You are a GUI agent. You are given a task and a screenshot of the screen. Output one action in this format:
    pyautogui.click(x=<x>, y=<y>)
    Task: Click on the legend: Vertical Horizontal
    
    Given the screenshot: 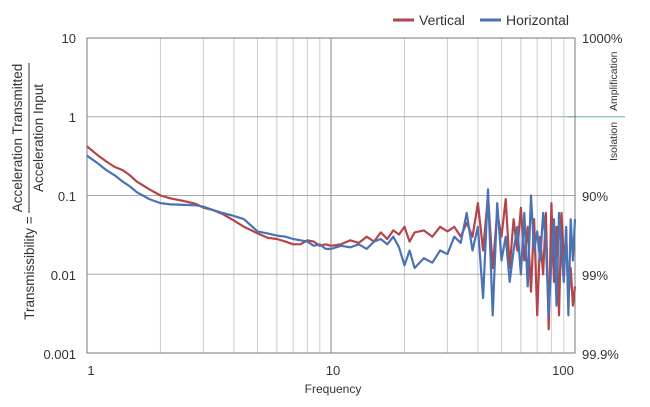 What is the action you would take?
    pyautogui.click(x=481, y=20)
    